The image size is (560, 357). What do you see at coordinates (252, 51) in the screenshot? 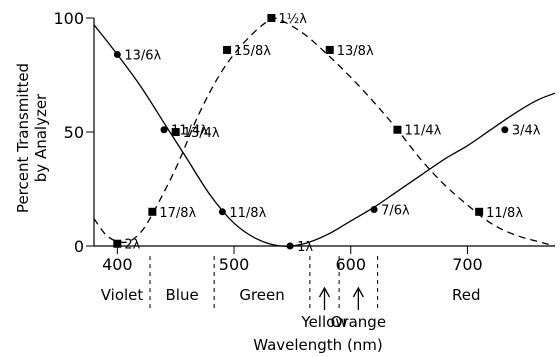
I see `series-2-label-4: 15/8λ` at bounding box center [252, 51].